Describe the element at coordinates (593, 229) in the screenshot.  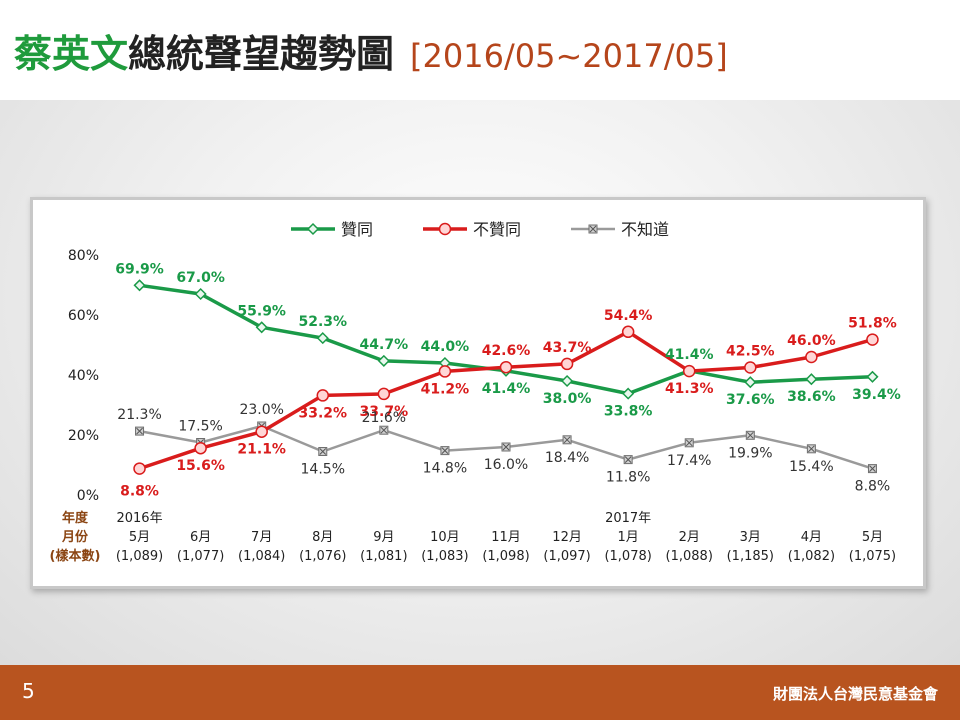
I see `legend-marker-cross` at that location.